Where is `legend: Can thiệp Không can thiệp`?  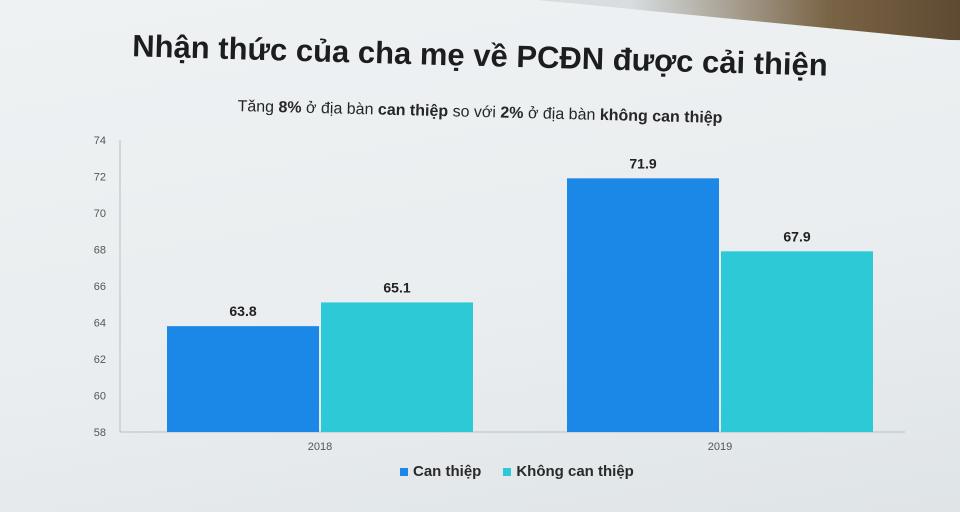 legend: Can thiệp Không can thiệp is located at coordinates (517, 471).